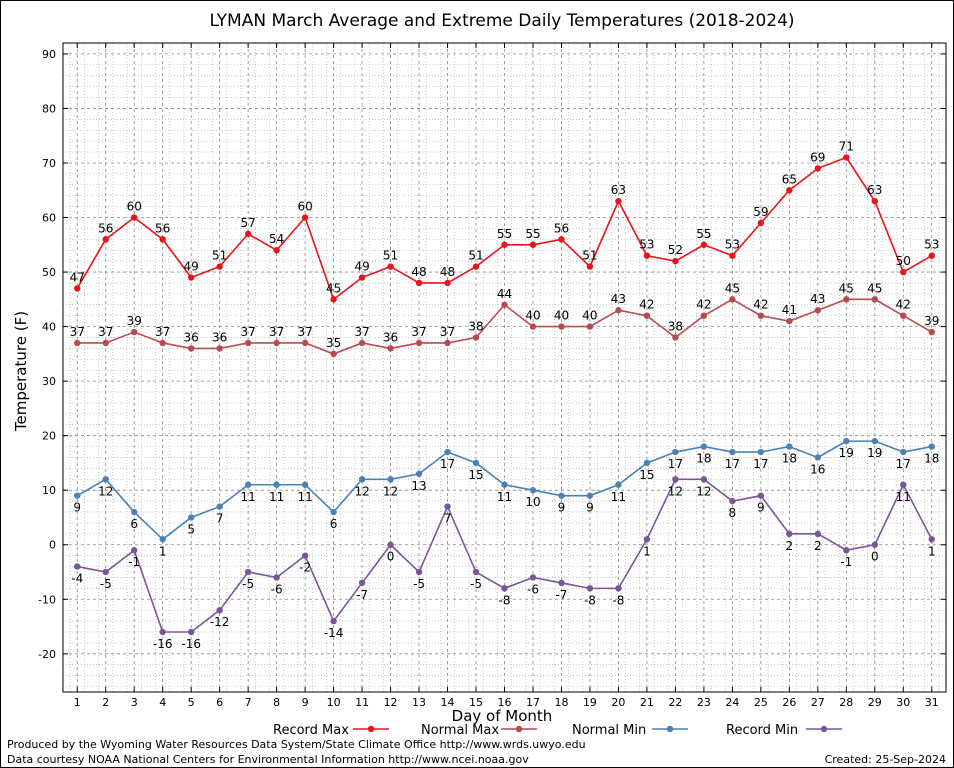 The image size is (954, 768). I want to click on x-tick-label: 19, so click(590, 702).